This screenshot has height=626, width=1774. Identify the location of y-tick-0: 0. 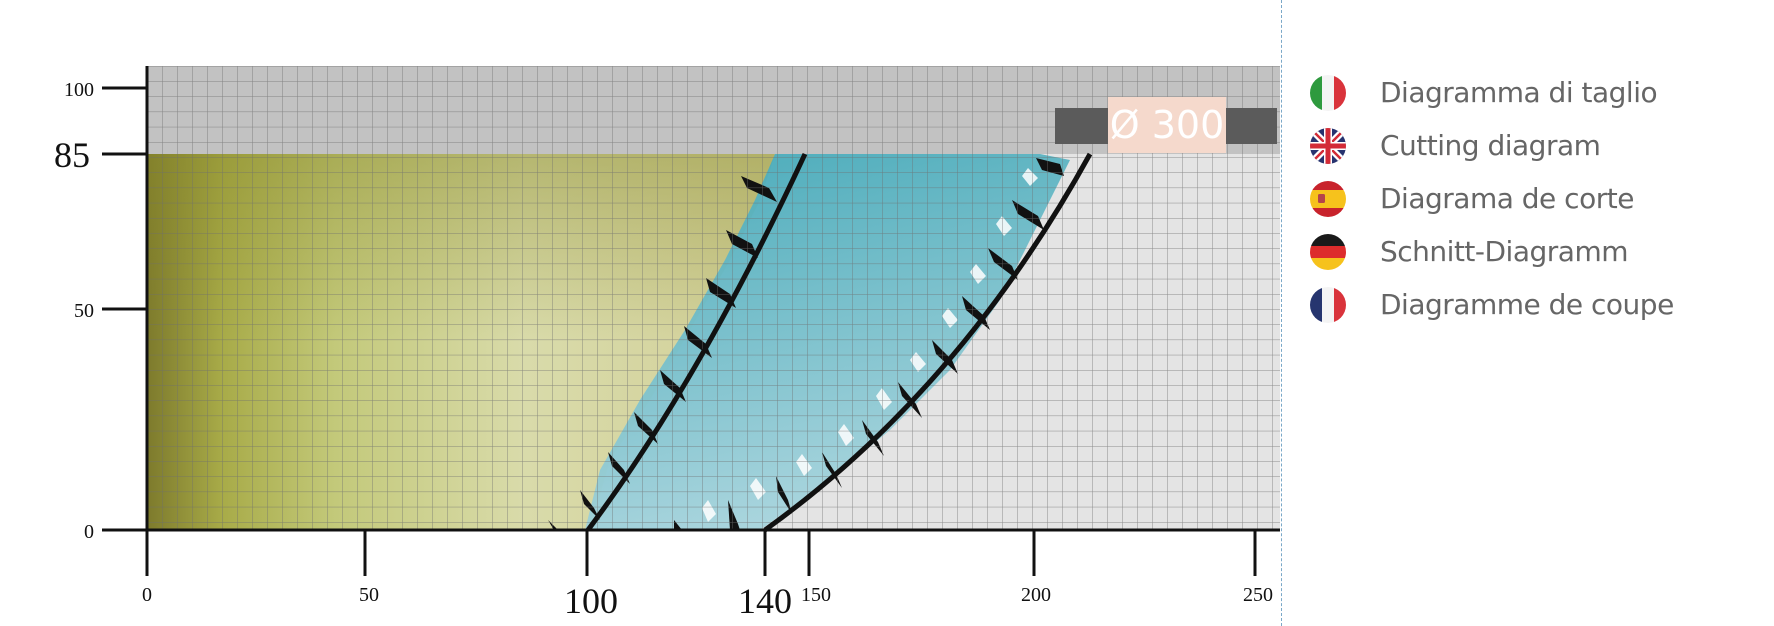
(89, 532).